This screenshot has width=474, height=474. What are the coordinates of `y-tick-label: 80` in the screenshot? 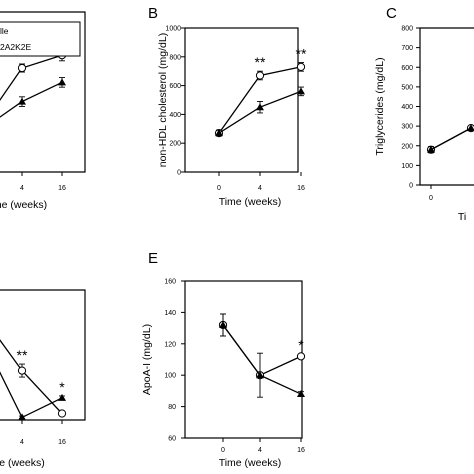 It's located at (172, 407).